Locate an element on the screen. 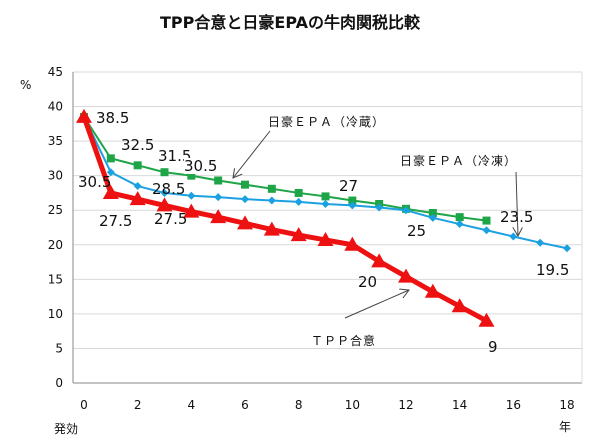 This screenshot has height=440, width=600. y-tick-label: 35 is located at coordinates (55, 141).